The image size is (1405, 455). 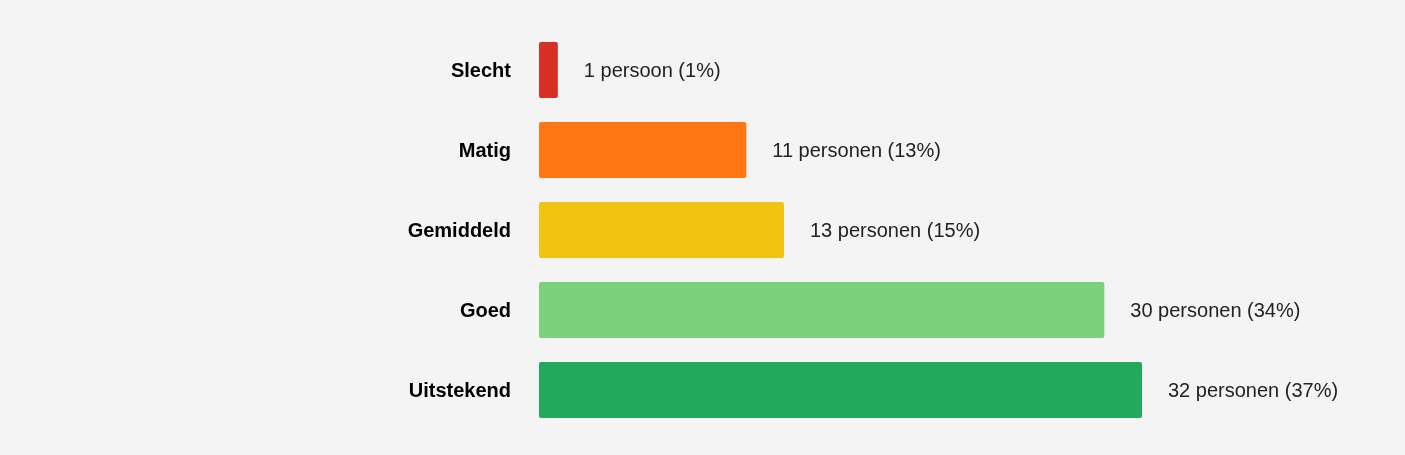 I want to click on data-label: 13 personen (15%), so click(x=895, y=230).